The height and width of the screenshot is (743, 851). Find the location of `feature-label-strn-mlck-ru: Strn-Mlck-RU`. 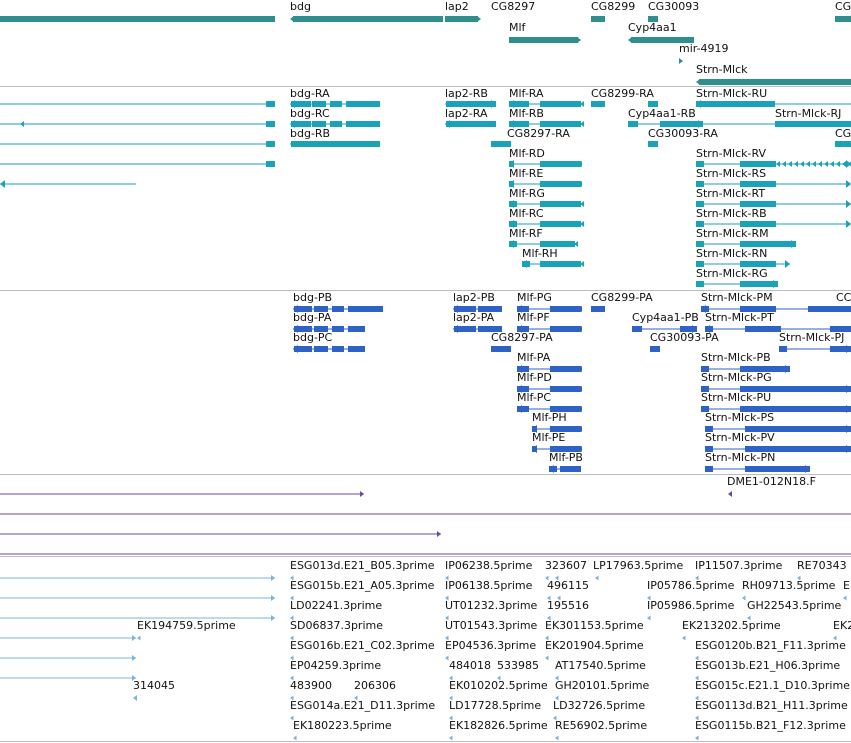

feature-label-strn-mlck-ru: Strn-Mlck-RU is located at coordinates (732, 93).